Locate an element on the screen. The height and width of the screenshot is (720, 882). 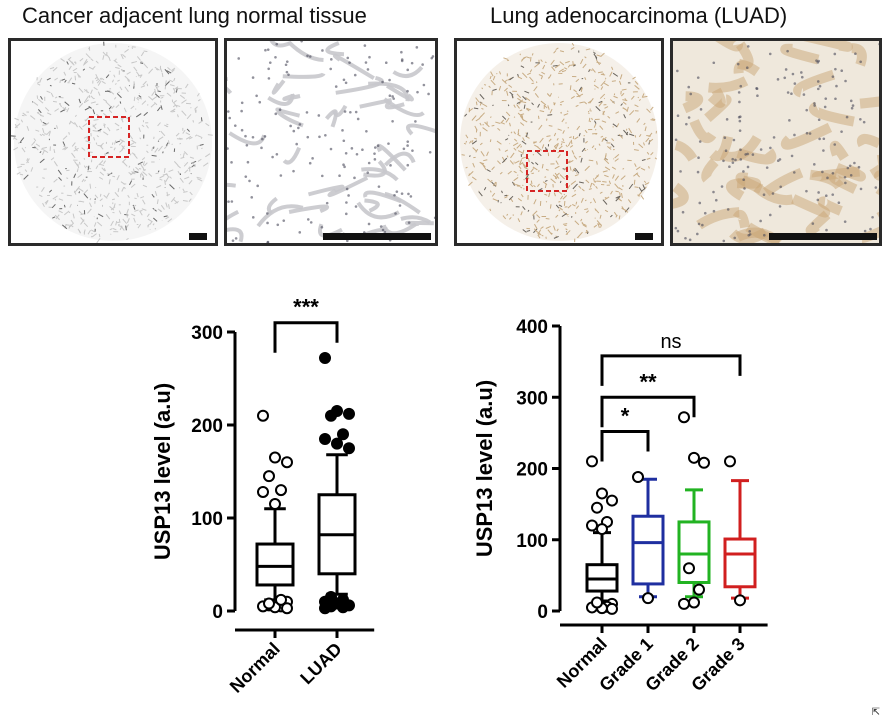
significance-label: ns is located at coordinates (670, 342).